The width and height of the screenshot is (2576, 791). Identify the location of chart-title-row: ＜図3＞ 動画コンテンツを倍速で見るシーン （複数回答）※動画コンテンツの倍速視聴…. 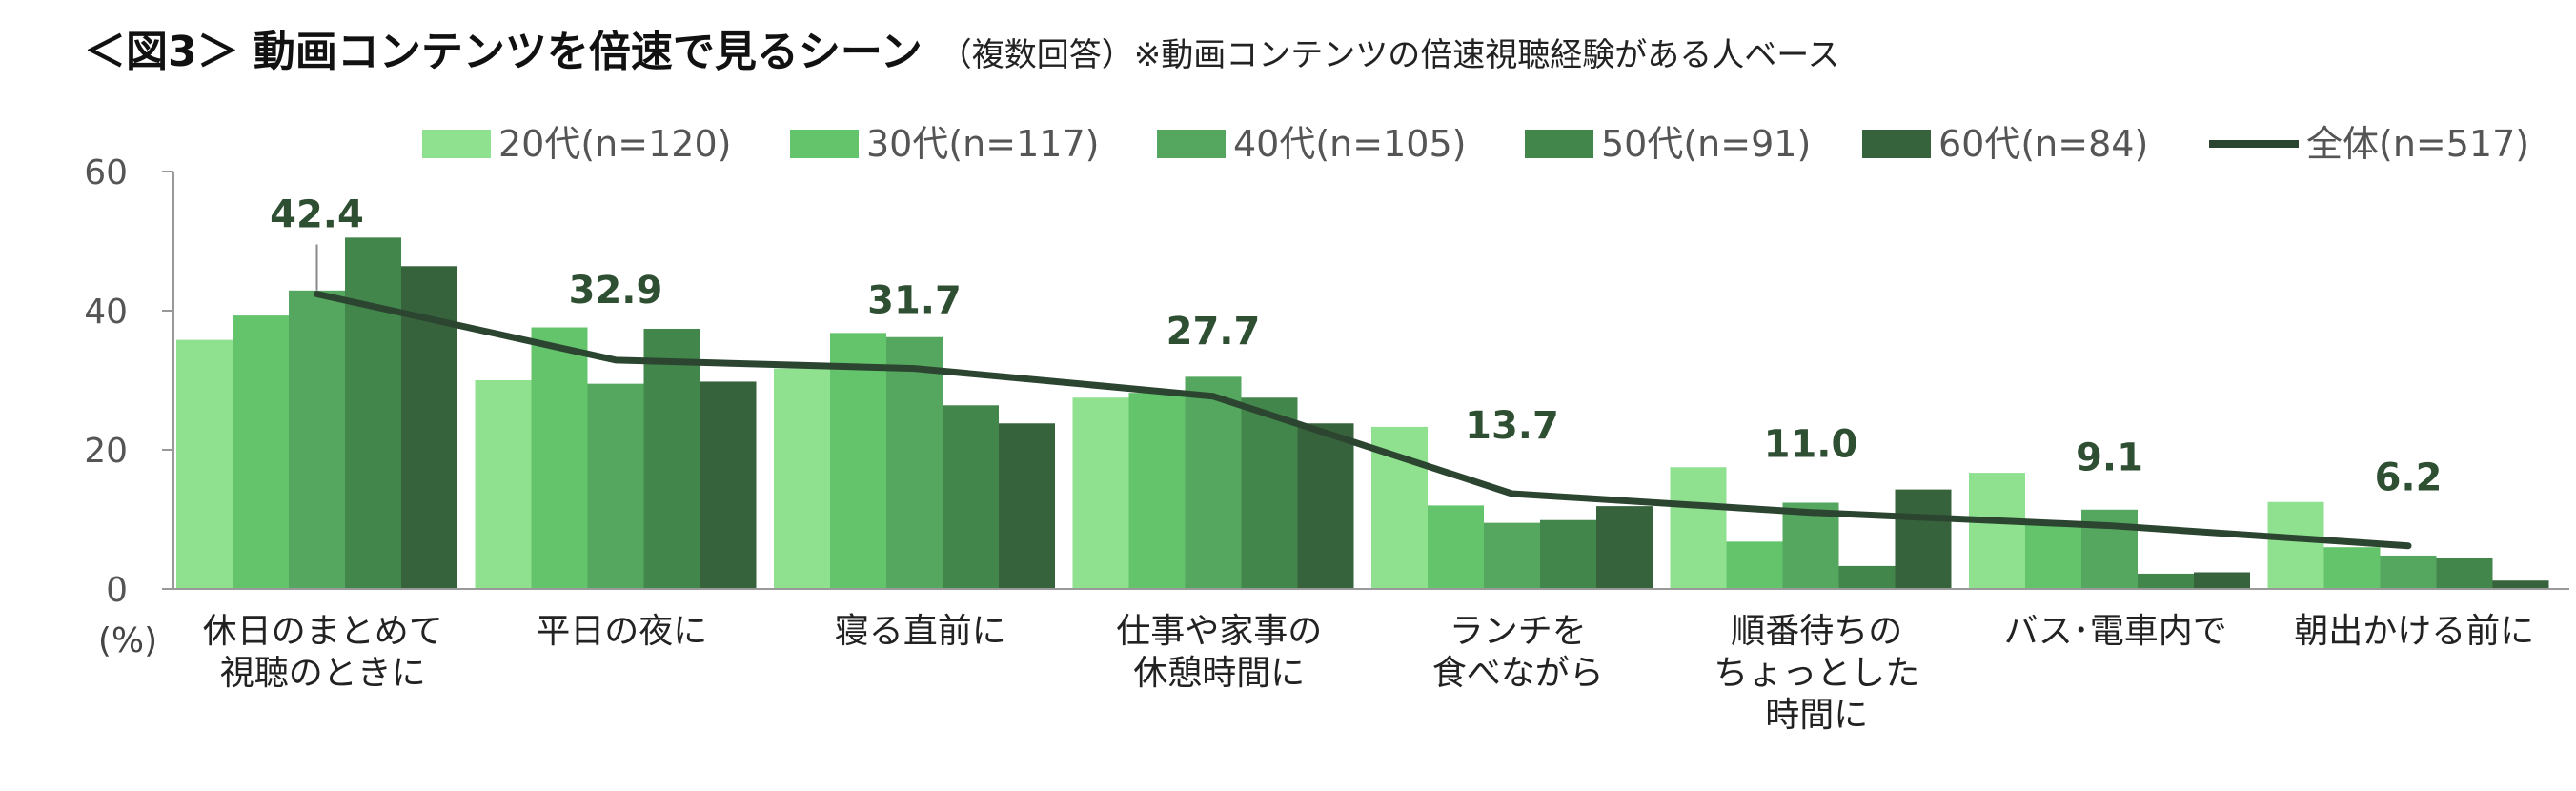
(962, 47).